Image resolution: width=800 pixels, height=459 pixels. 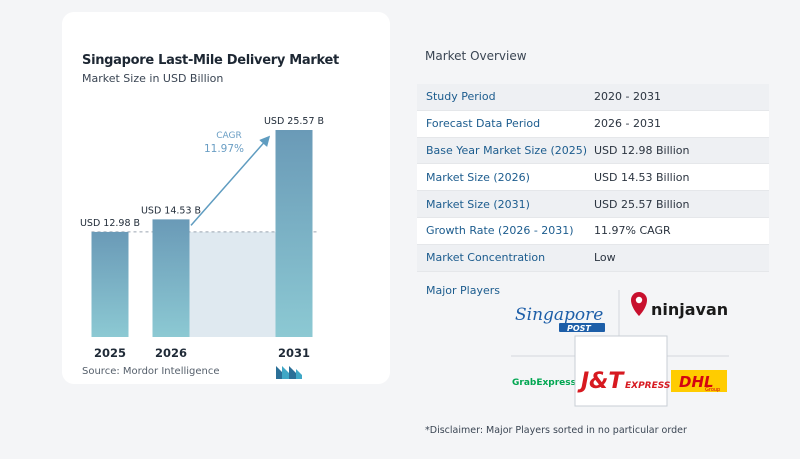 I want to click on overview-value: USD 25.57 Billion, so click(x=642, y=204).